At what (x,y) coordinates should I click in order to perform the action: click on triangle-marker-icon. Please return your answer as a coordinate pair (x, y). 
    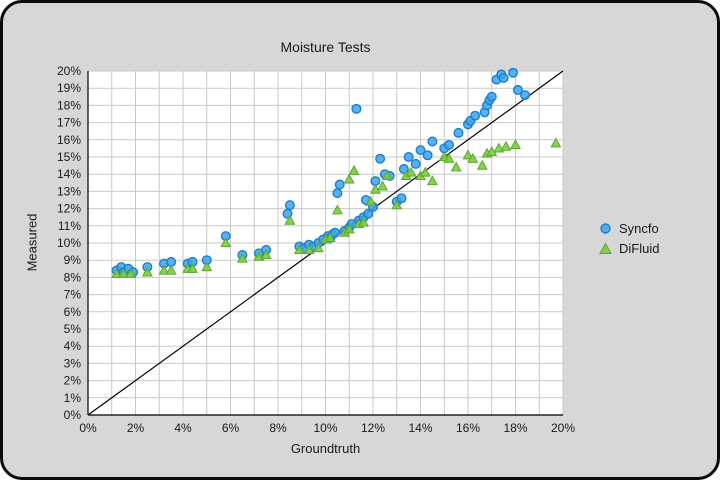
    Looking at the image, I should click on (605, 248).